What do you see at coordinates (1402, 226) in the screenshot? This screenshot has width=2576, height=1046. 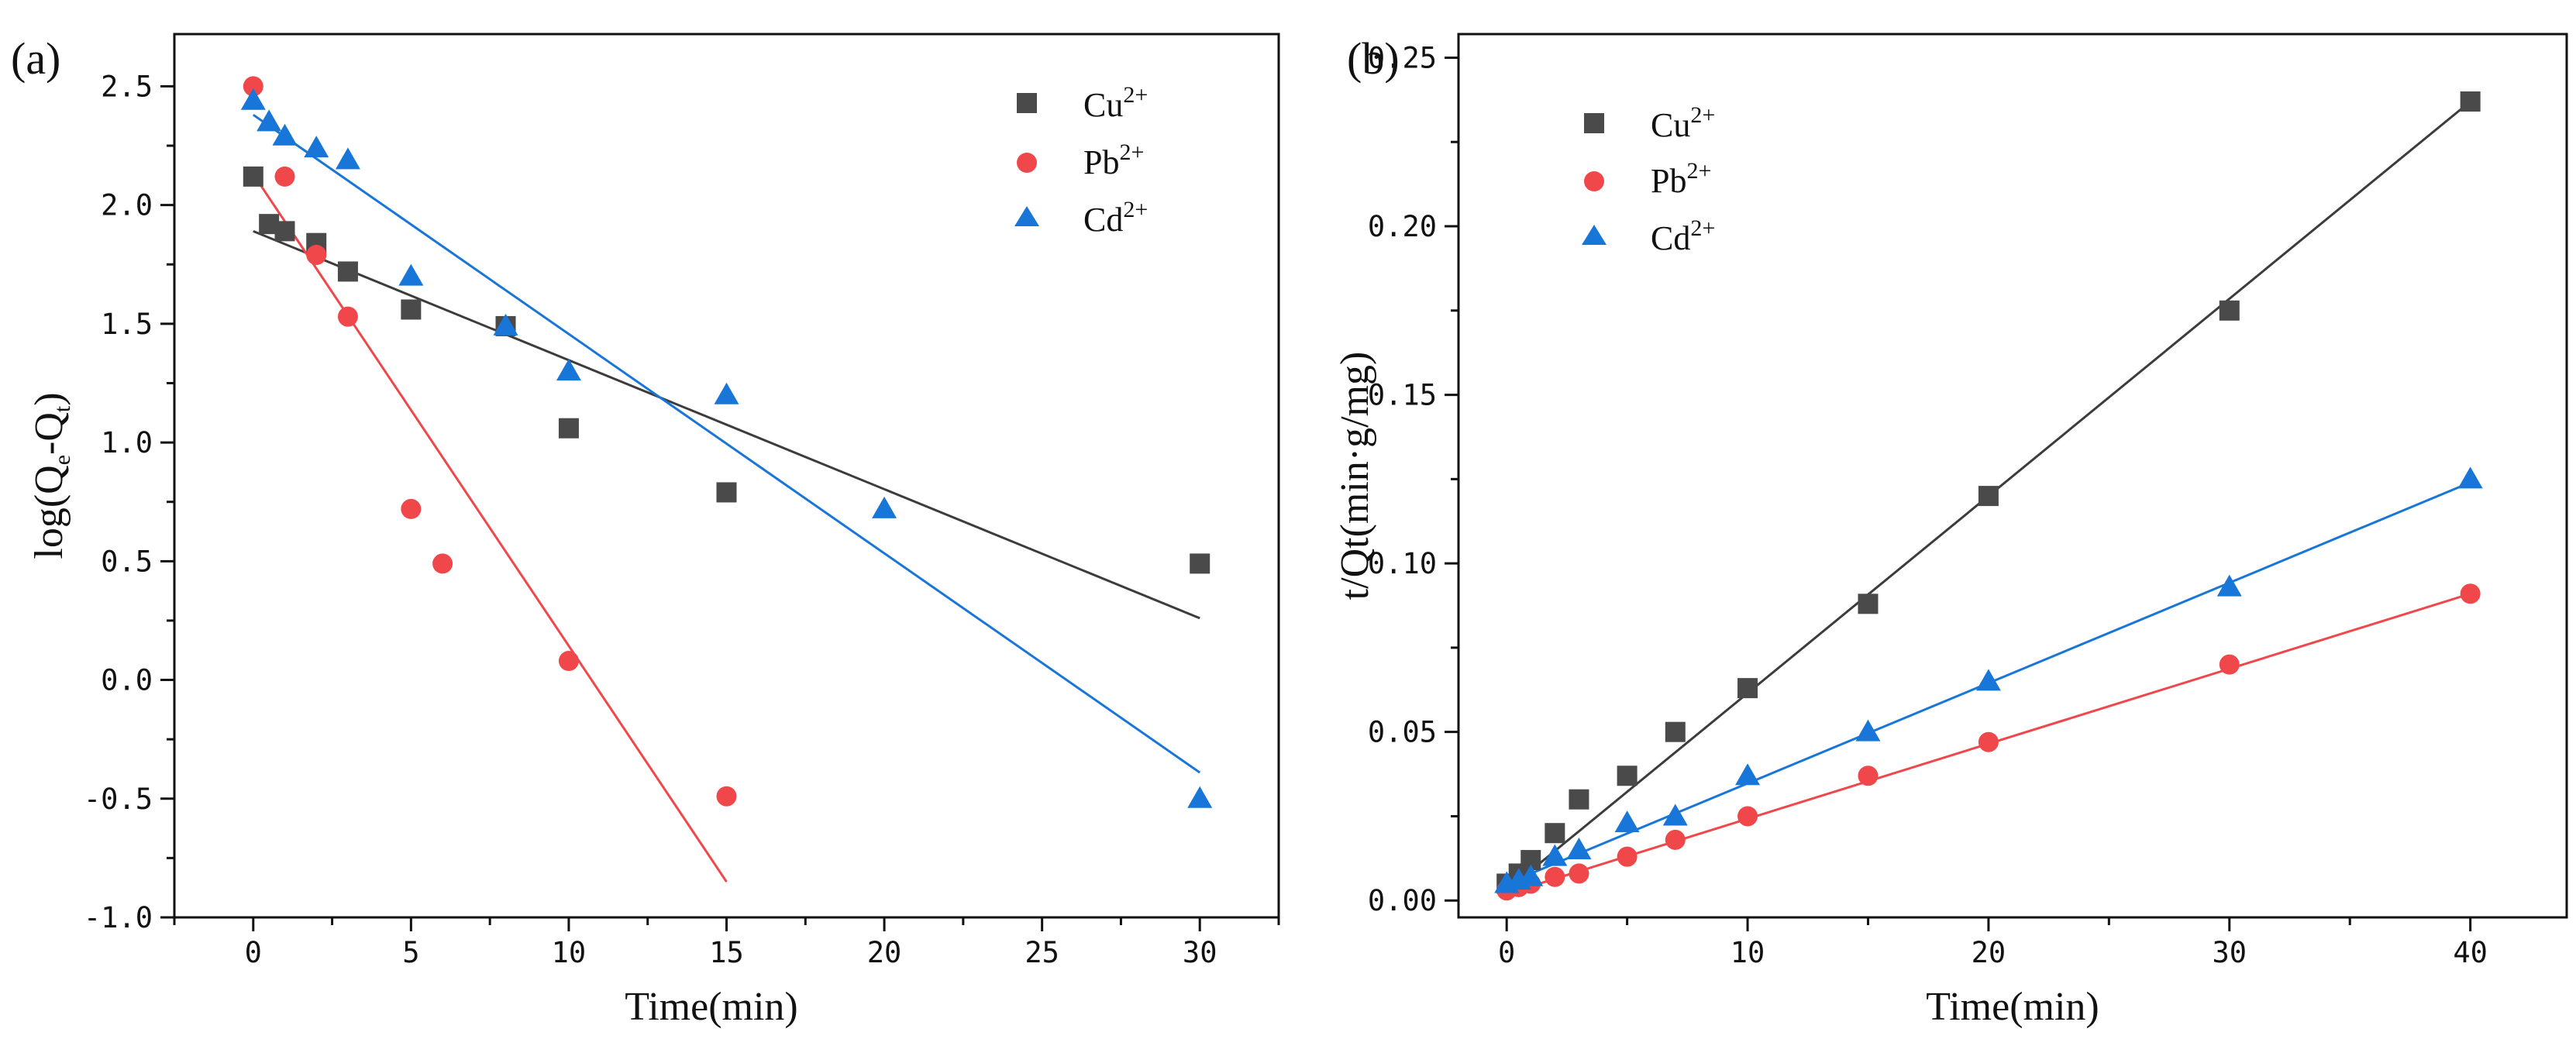 I see `y-tick-label-b-4: 0.20` at bounding box center [1402, 226].